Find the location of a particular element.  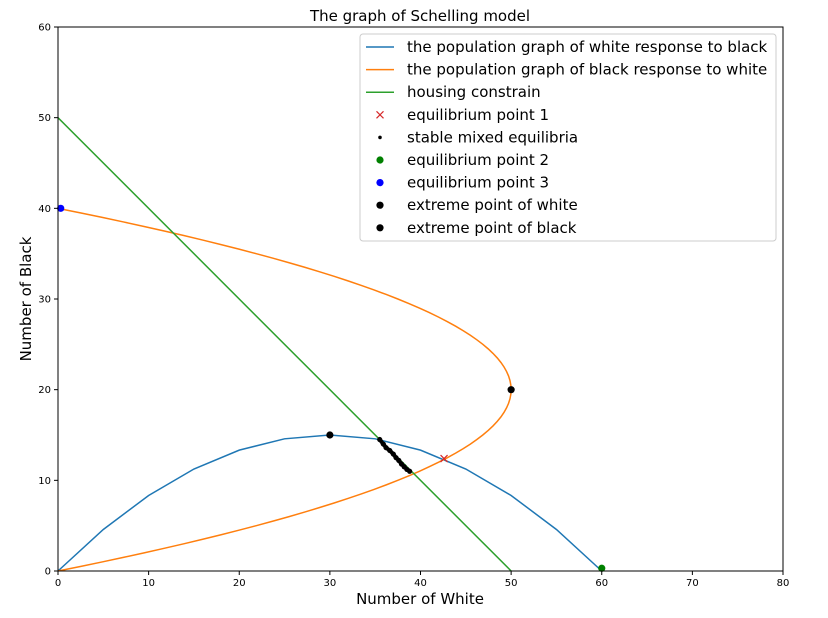

y-tick-label: 10 is located at coordinates (44, 481).